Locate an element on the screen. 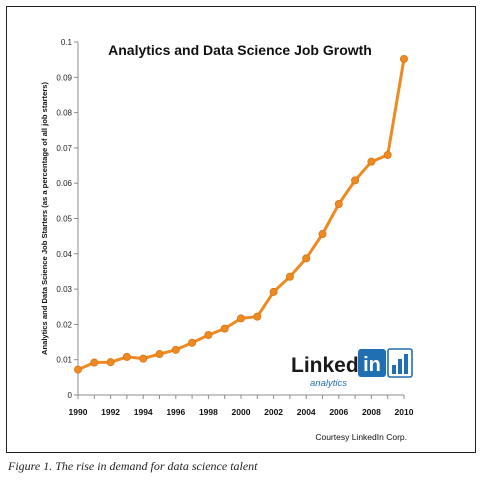 The width and height of the screenshot is (490, 482). y-tick-label: 0.05 is located at coordinates (64, 219).